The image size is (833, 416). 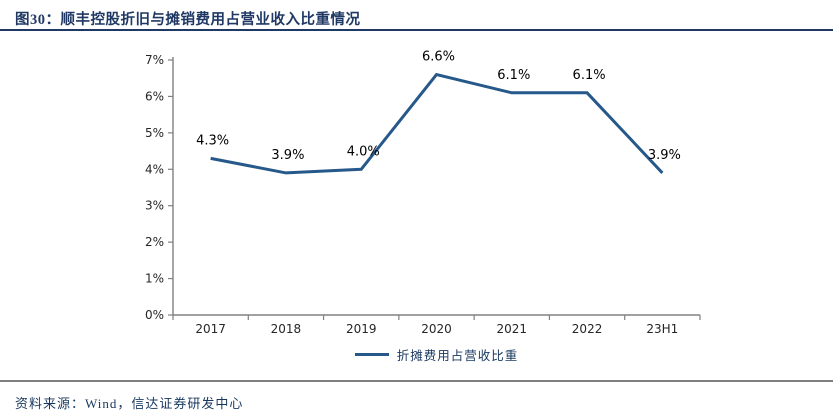 I want to click on y-axis-tick-label: 1%, so click(x=154, y=279).